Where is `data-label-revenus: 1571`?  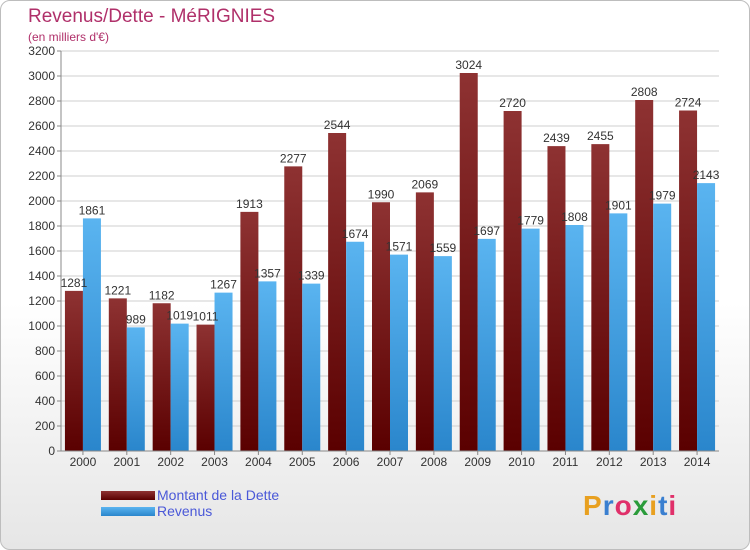
data-label-revenus: 1571 is located at coordinates (399, 247).